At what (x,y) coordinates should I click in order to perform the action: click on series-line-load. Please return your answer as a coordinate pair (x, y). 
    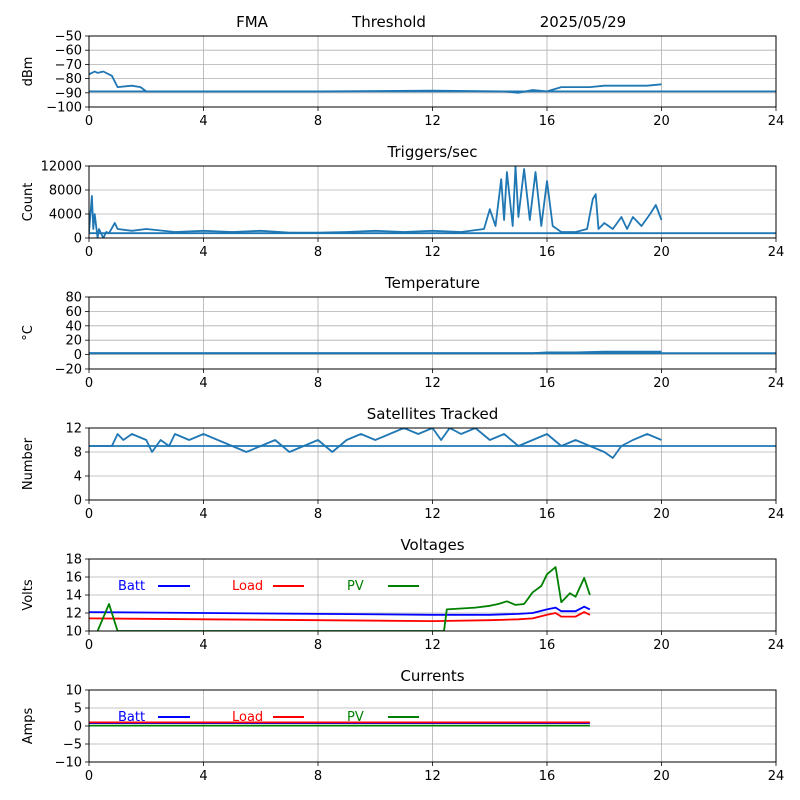
    Looking at the image, I should click on (340, 616).